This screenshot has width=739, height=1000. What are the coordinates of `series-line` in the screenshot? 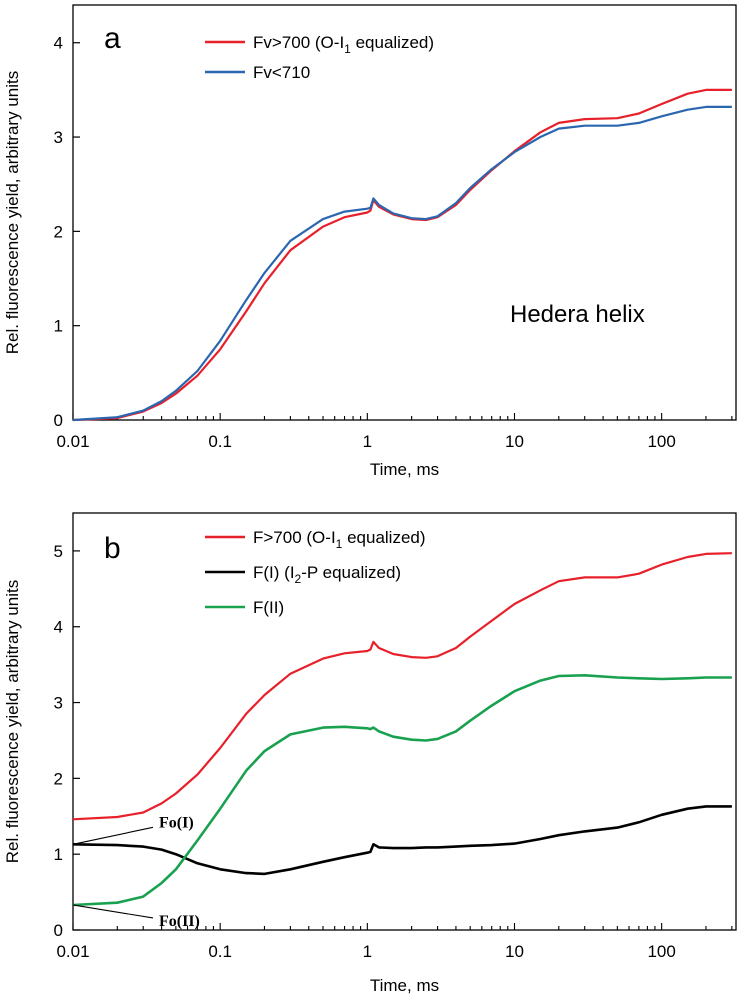 It's located at (402, 840).